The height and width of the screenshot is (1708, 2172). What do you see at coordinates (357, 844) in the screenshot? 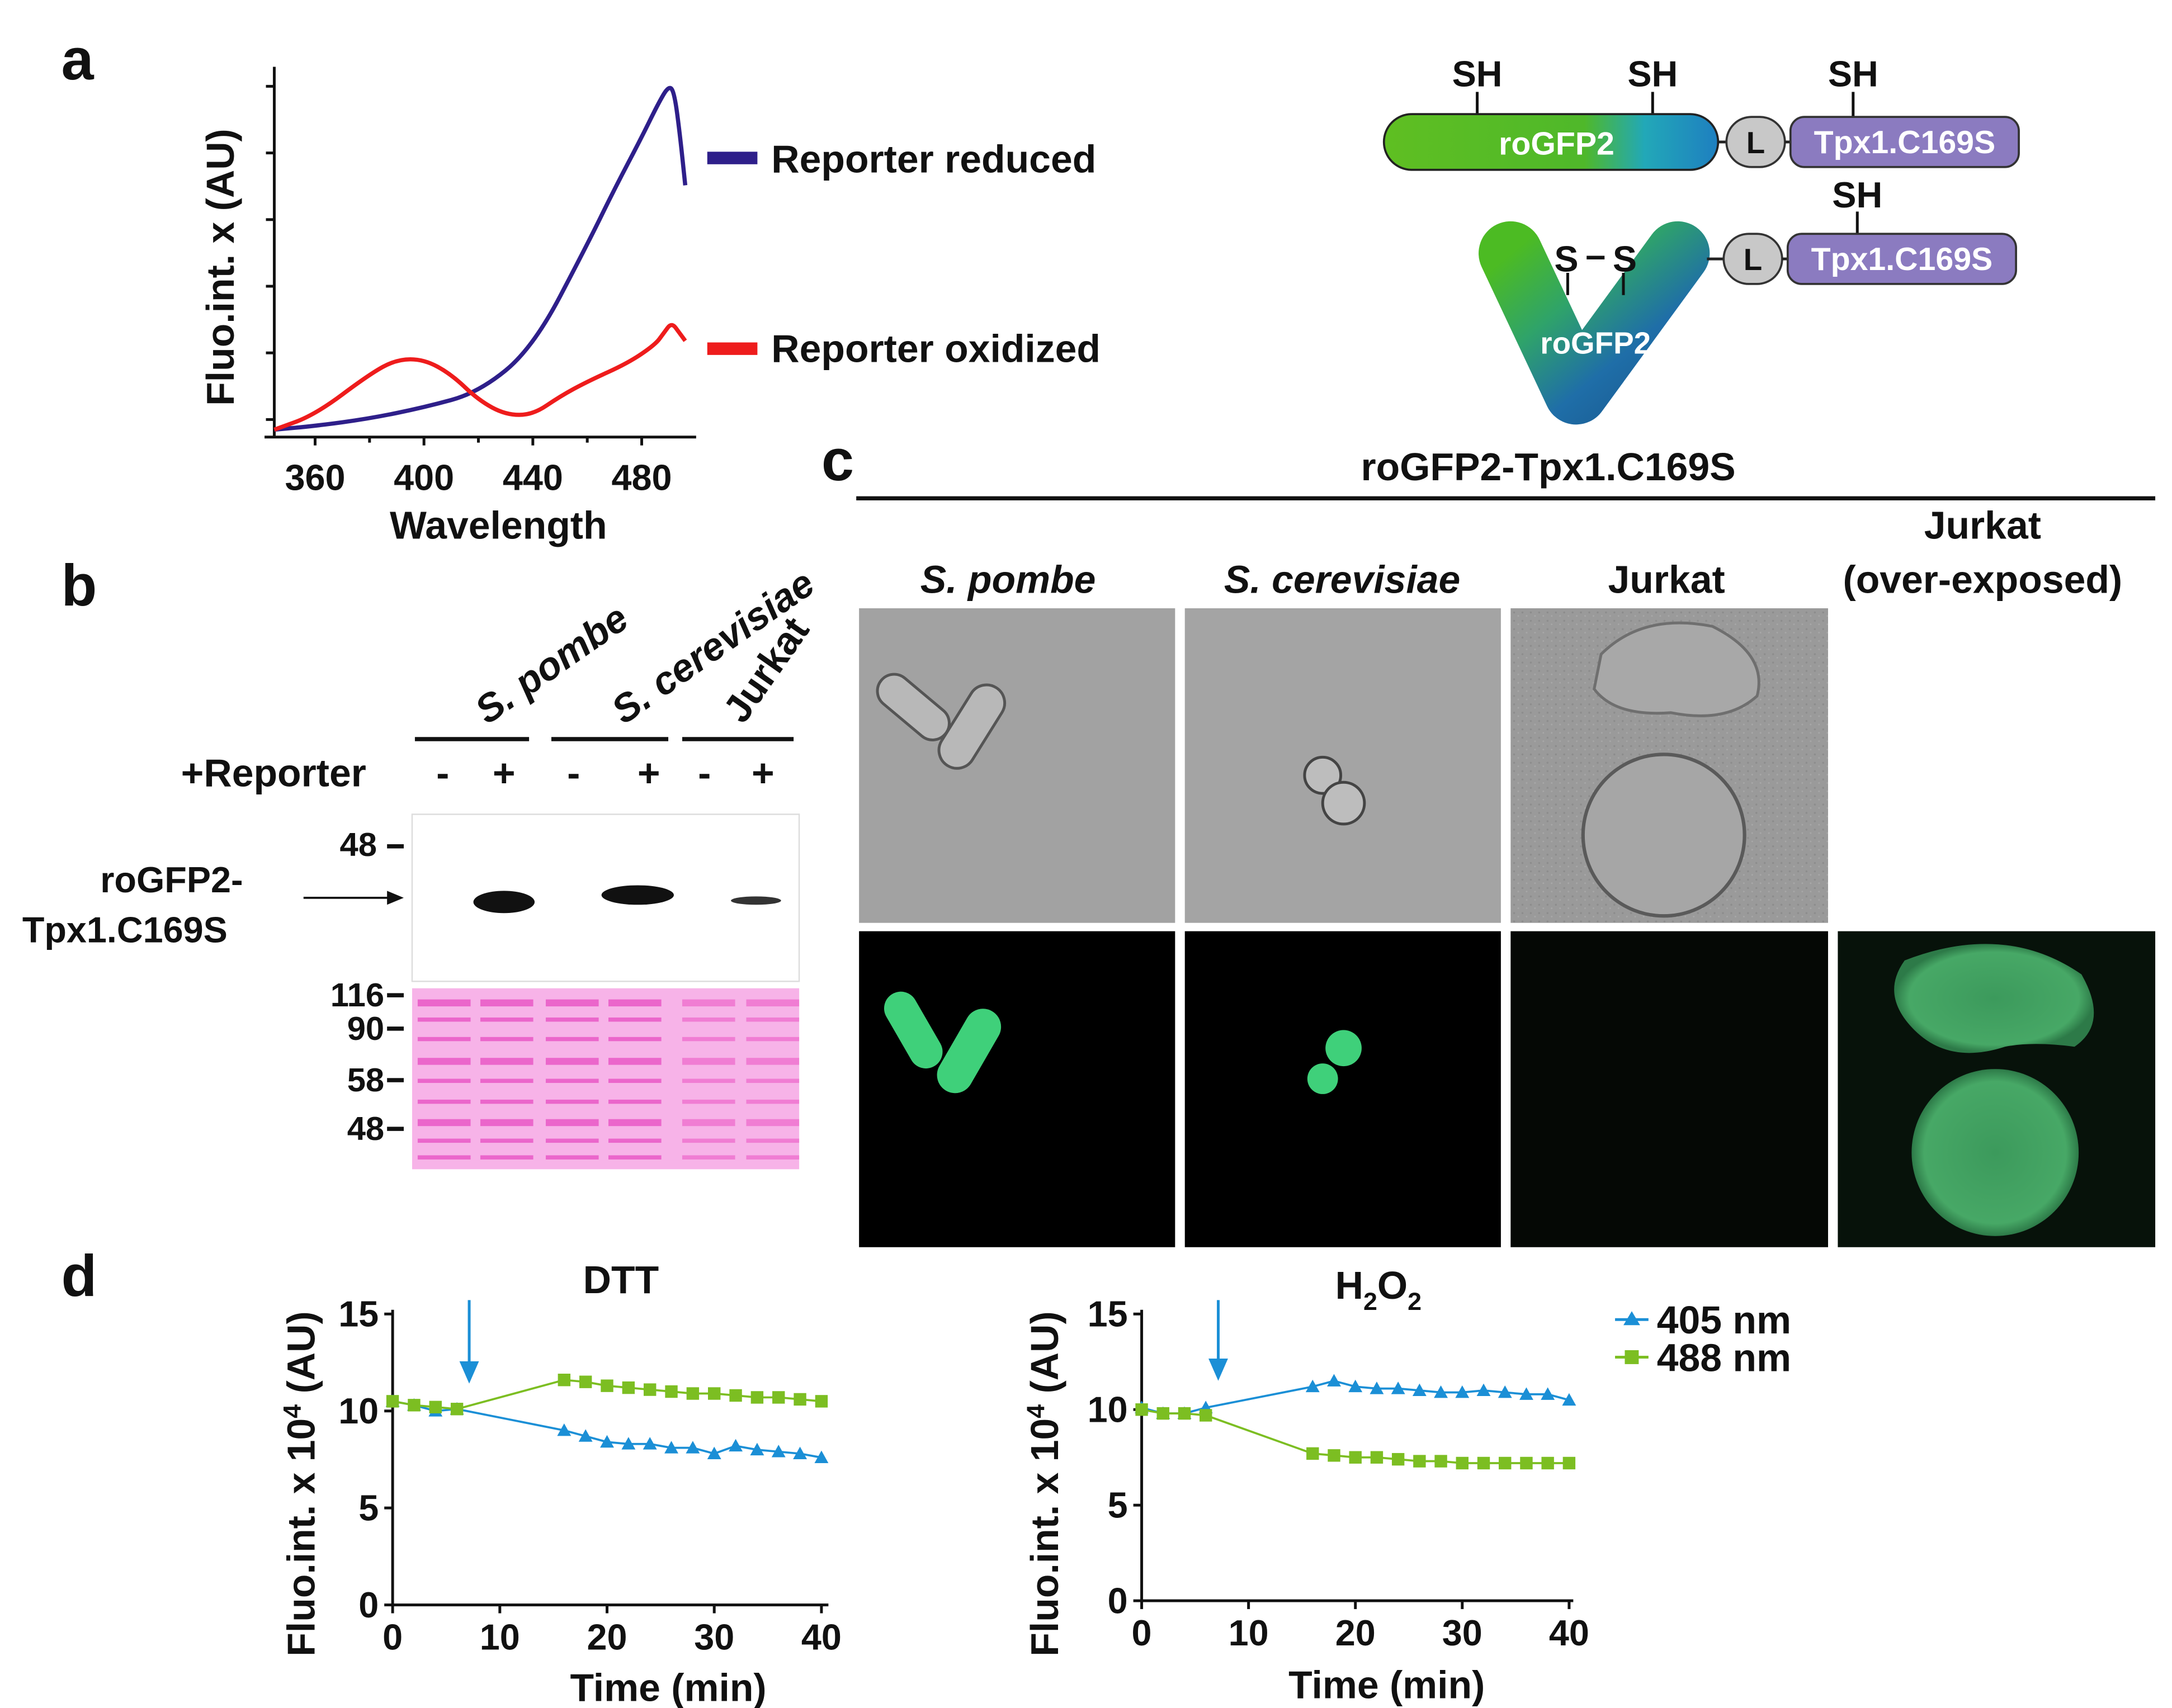
I see `blot-marker-48: 48` at bounding box center [357, 844].